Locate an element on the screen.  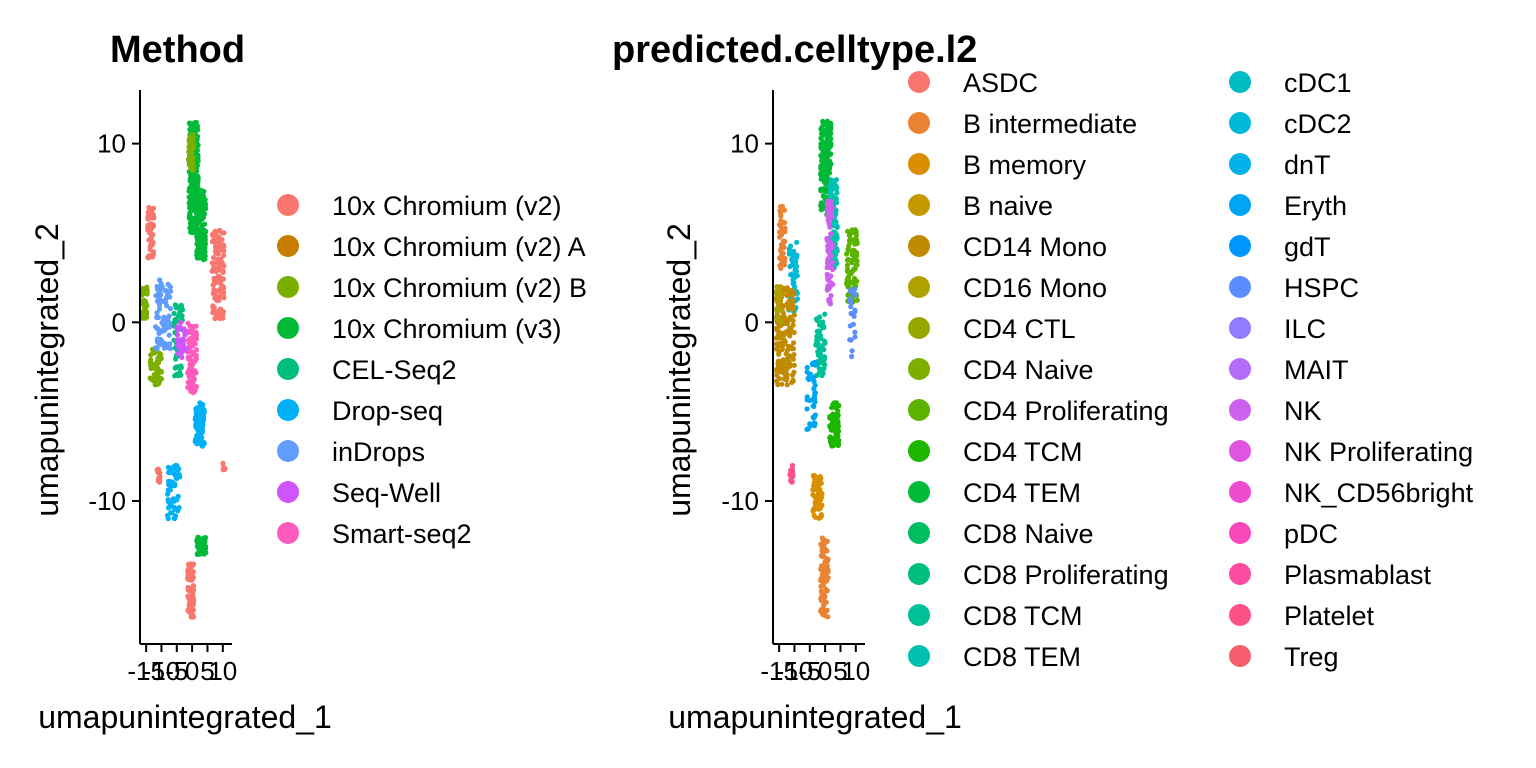
legend-label: Seq-Well is located at coordinates (386, 493).